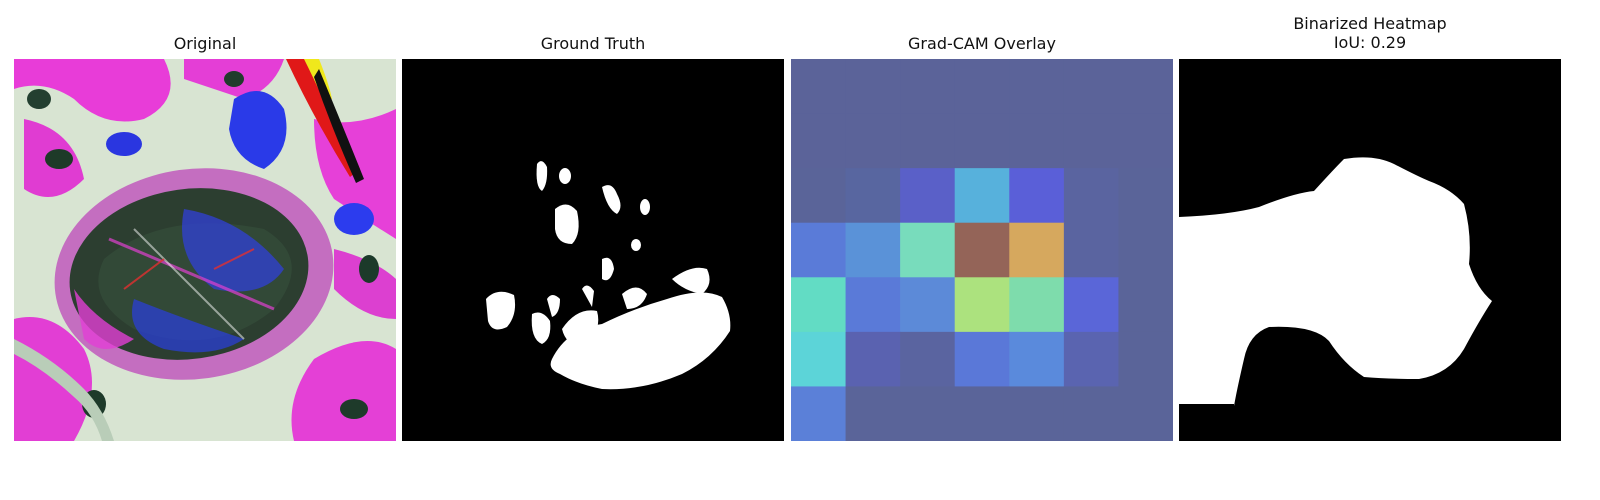 This screenshot has width=1600, height=500. I want to click on panel-title-original: Original, so click(205, 43).